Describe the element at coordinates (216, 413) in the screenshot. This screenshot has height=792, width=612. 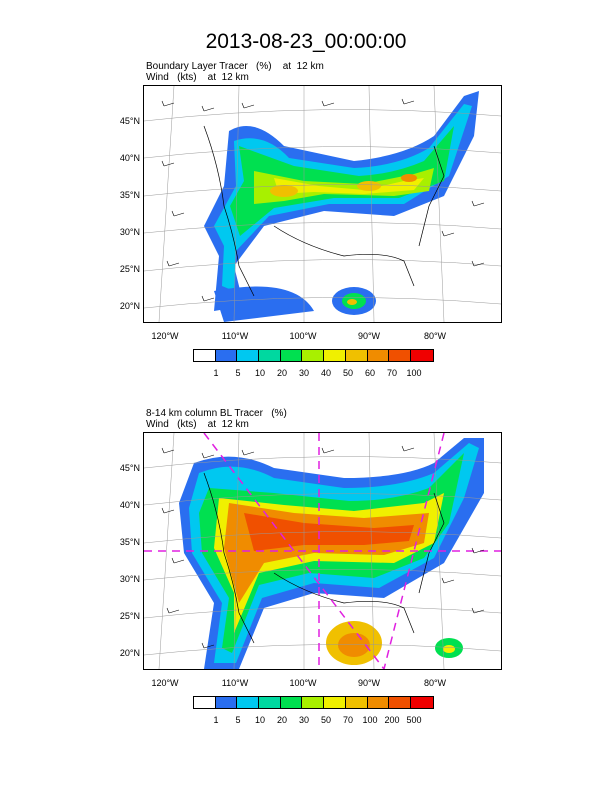
I see `panel2-subtitle-tracer: 8-14 km column BL Tracer (%)` at that location.